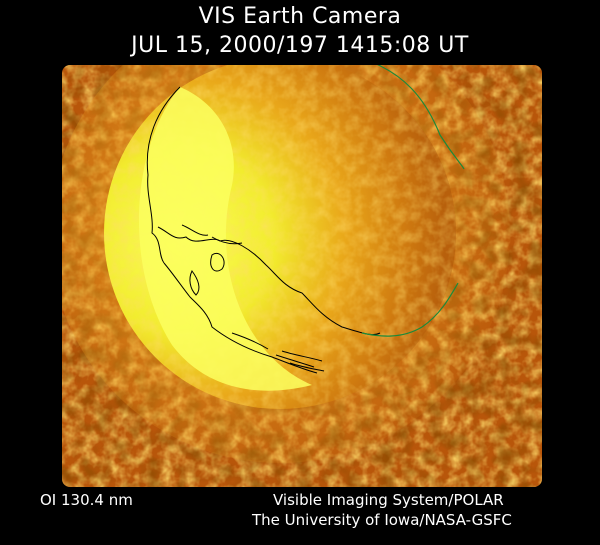 The height and width of the screenshot is (545, 600). I want to click on image-timestamp: JUL 15, 2000/197 1415:08 UT, so click(300, 45).